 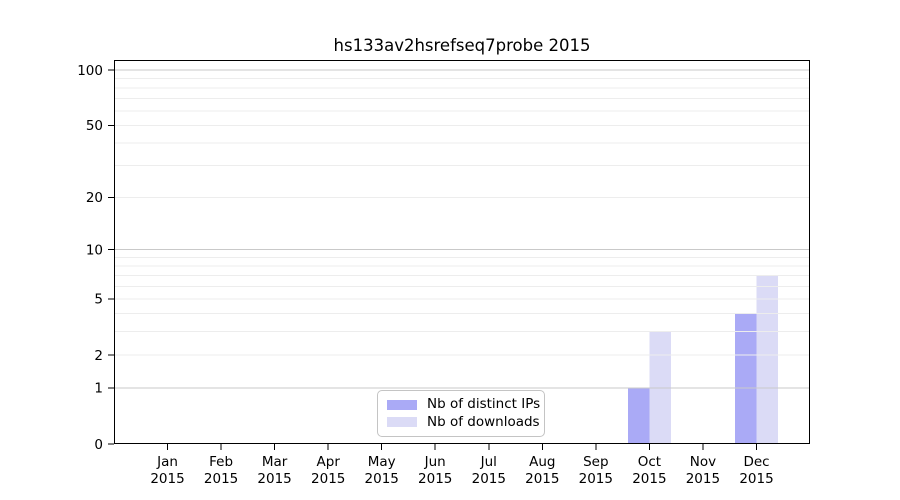 I want to click on x-tick-label-year-feb: 2015, so click(x=221, y=479).